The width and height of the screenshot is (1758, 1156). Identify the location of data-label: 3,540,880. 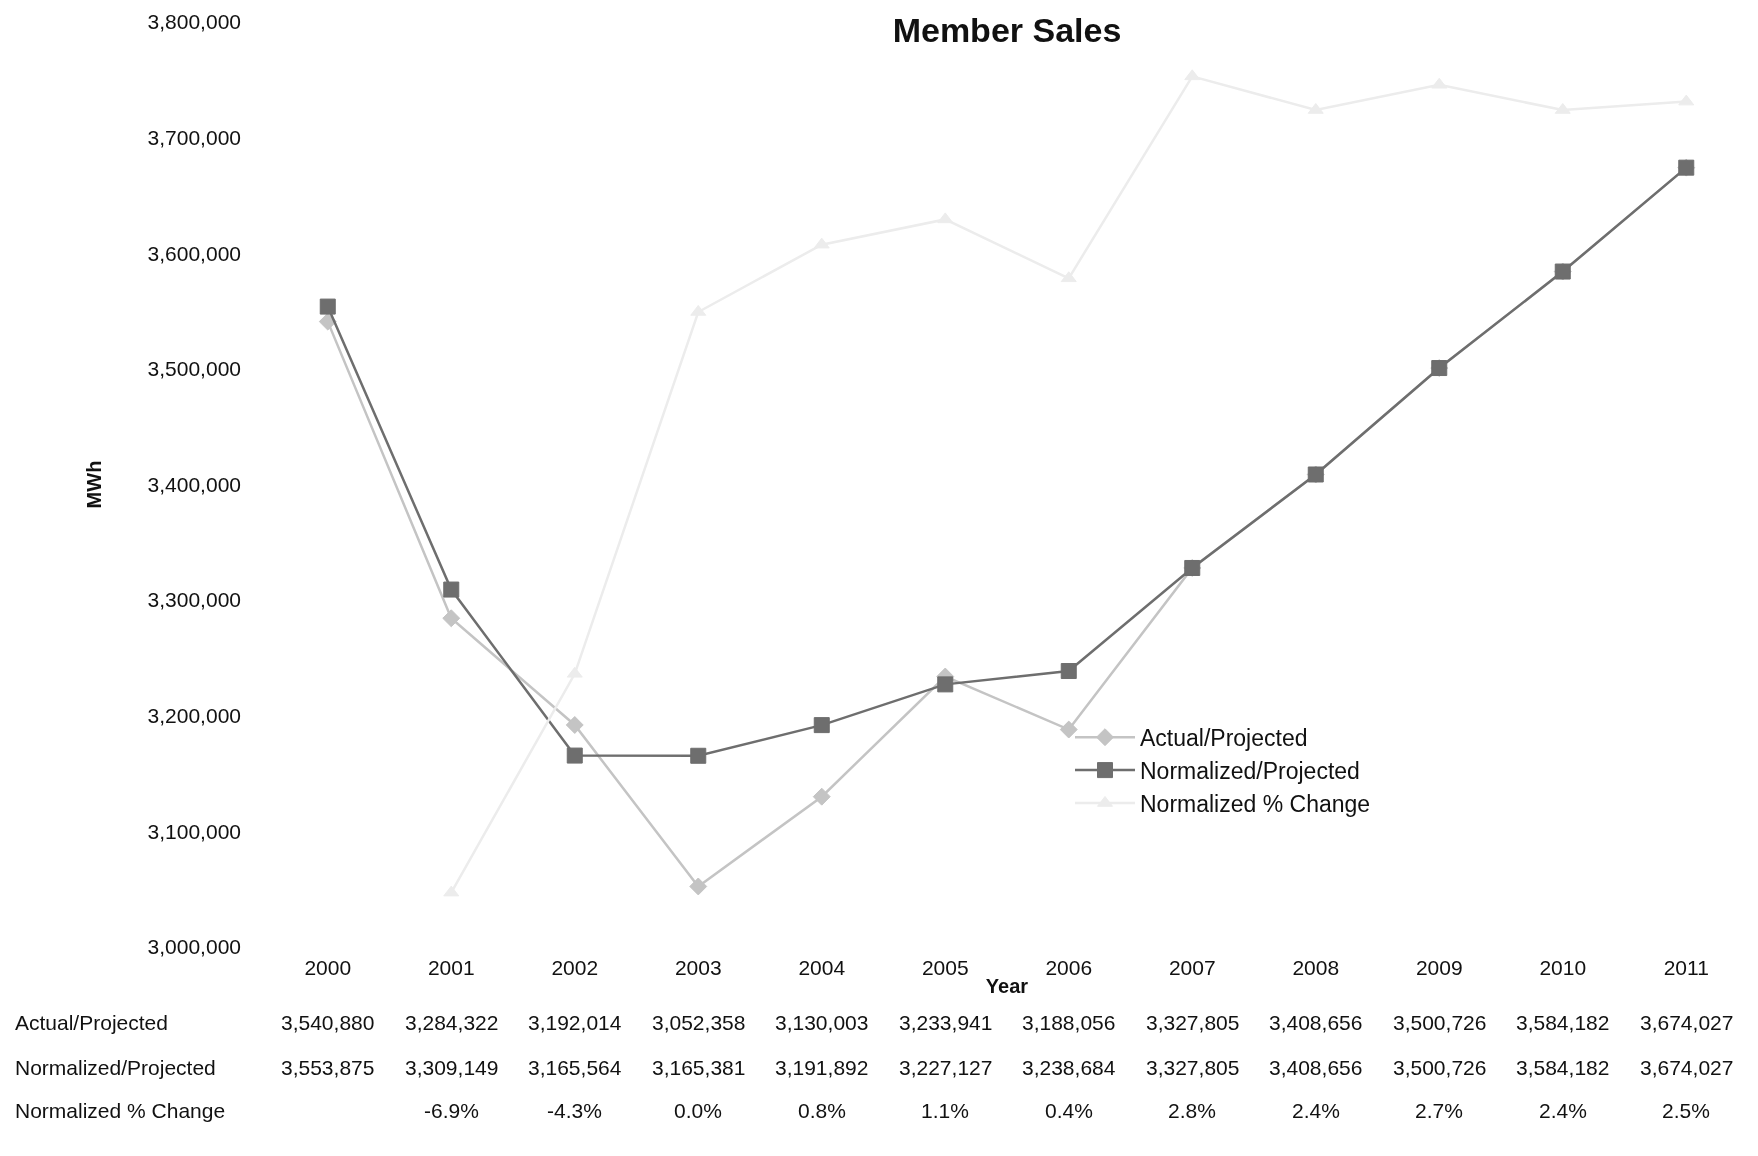
(328, 1022).